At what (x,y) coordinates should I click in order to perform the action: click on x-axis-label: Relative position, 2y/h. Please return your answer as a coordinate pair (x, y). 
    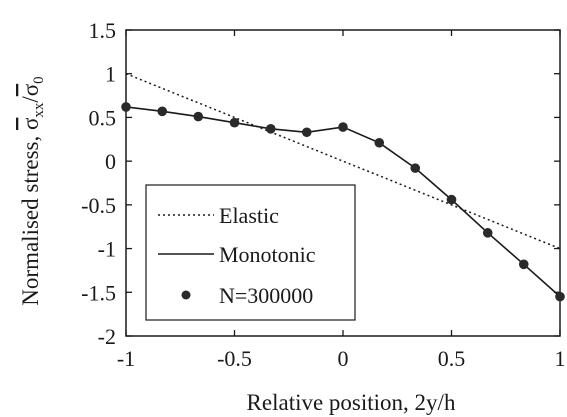
    Looking at the image, I should click on (351, 402).